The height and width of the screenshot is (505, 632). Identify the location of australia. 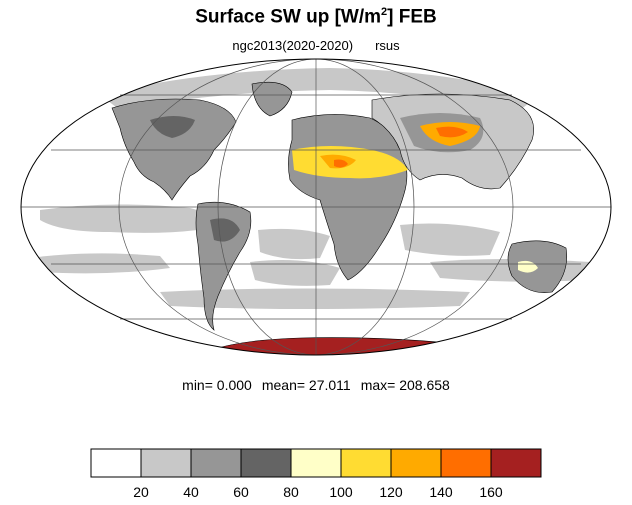
(537, 266).